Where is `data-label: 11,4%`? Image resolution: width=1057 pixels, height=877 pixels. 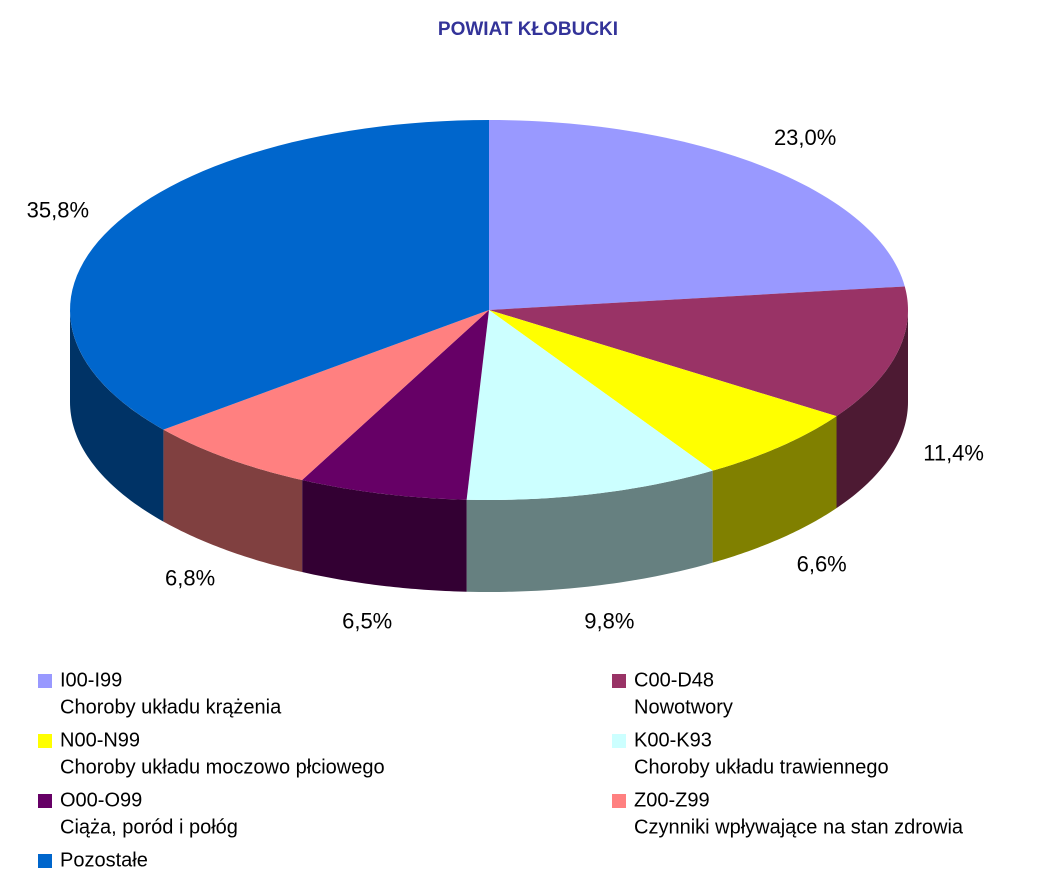 data-label: 11,4% is located at coordinates (953, 453).